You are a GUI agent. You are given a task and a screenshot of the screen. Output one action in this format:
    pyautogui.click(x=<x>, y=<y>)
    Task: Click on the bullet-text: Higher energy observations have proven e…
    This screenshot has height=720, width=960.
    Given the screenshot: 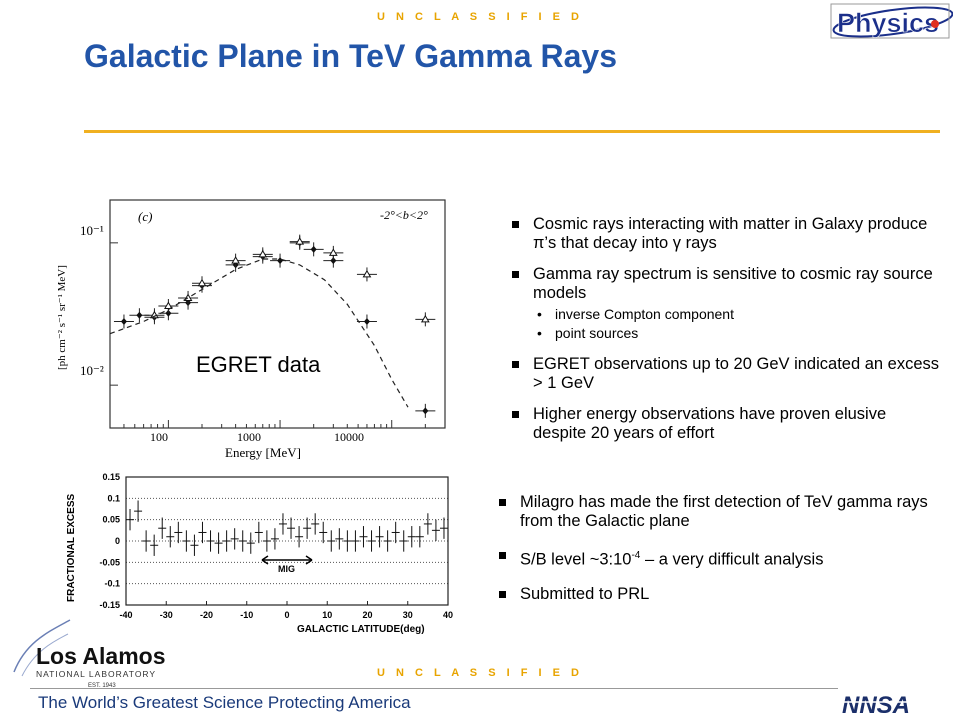 What is the action you would take?
    pyautogui.click(x=710, y=423)
    